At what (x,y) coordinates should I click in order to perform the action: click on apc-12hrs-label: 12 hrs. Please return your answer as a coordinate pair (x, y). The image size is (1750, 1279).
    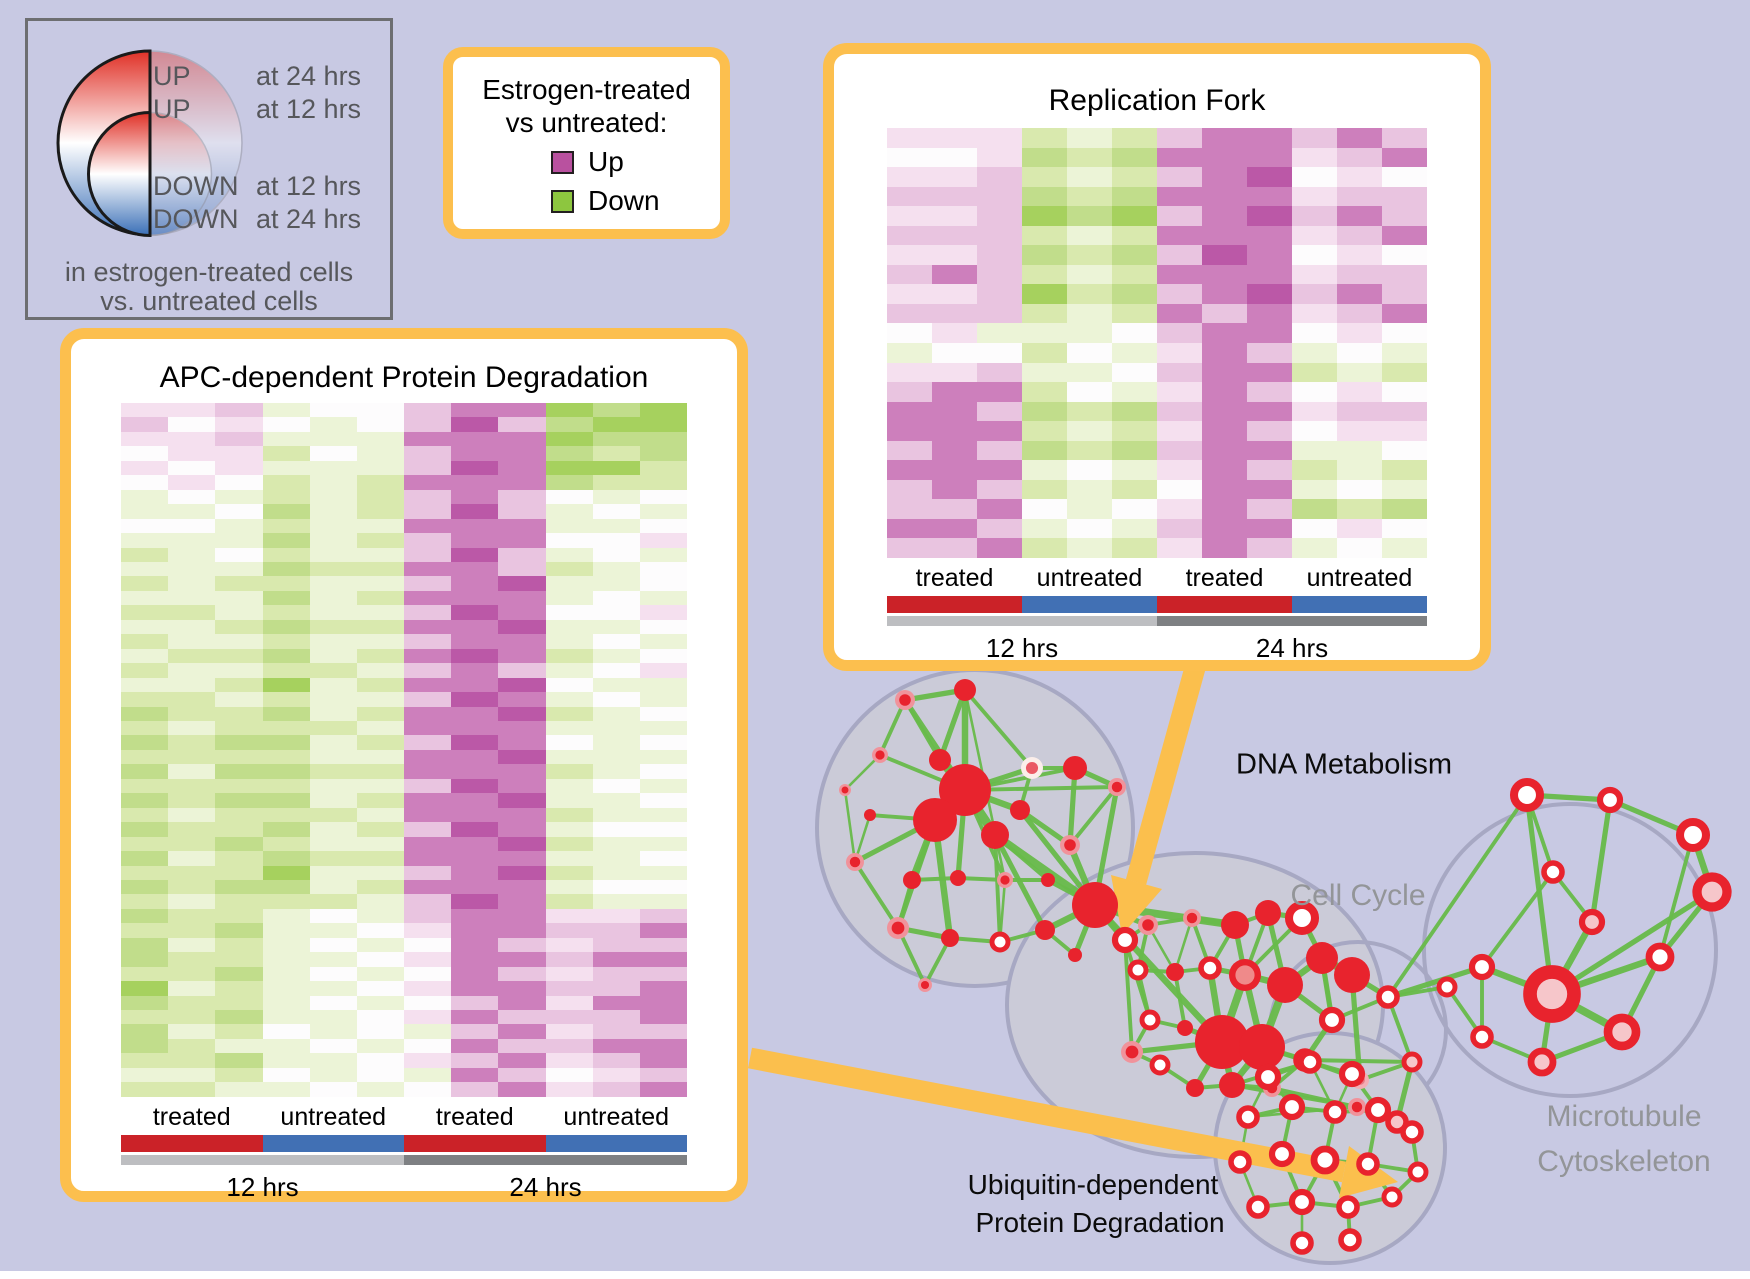
    Looking at the image, I should click on (262, 1187).